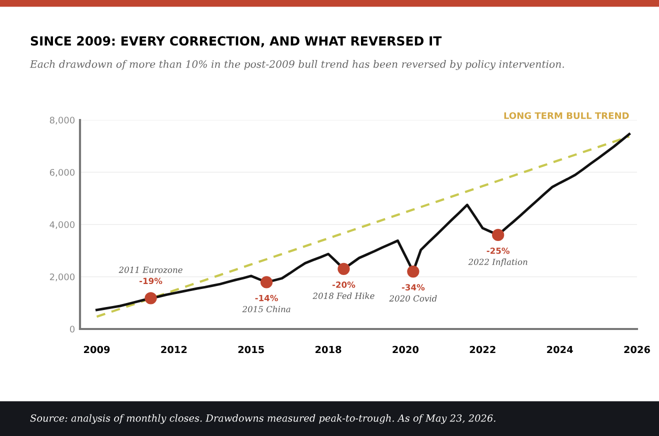 Image resolution: width=659 pixels, height=436 pixels. What do you see at coordinates (344, 285) in the screenshot?
I see `annotation: -20%` at bounding box center [344, 285].